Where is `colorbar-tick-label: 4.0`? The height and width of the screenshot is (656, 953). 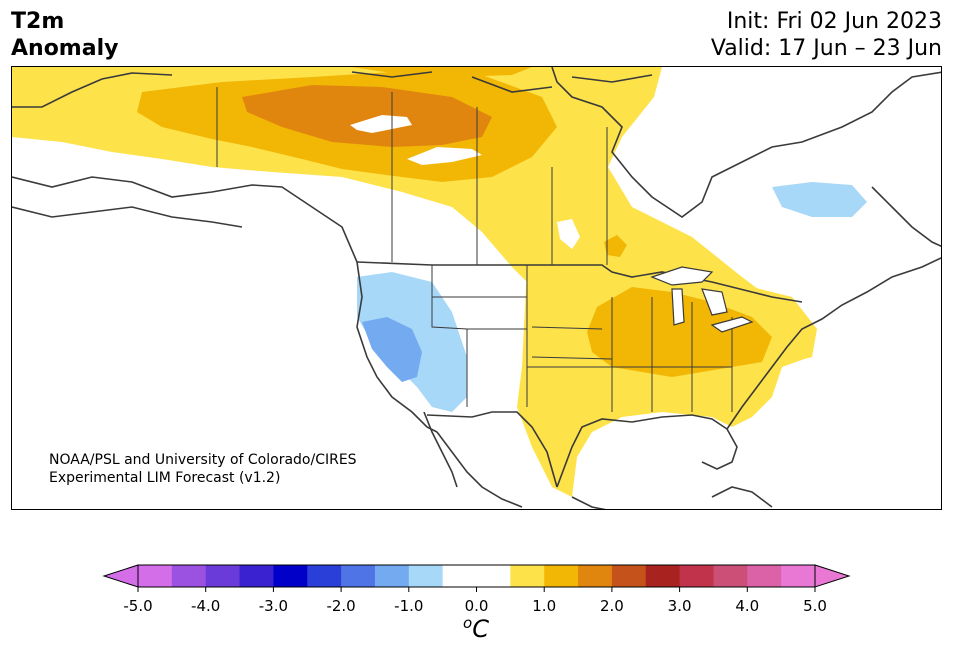 colorbar-tick-label: 4.0 is located at coordinates (747, 606).